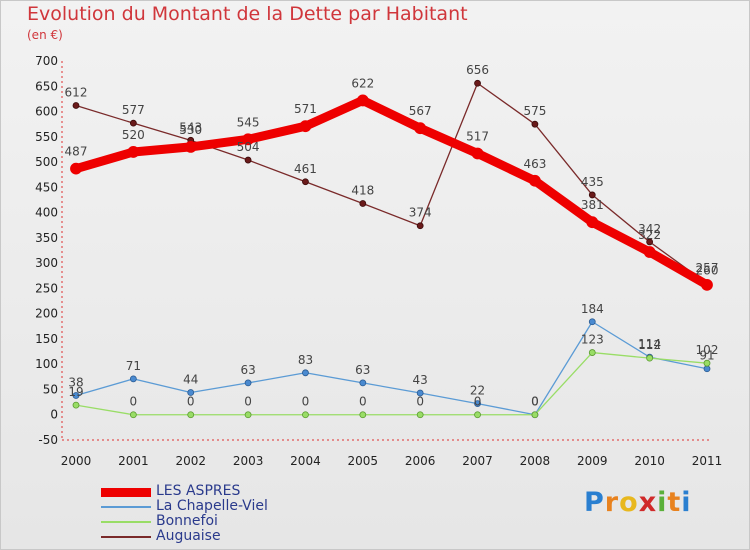 The width and height of the screenshot is (750, 550). Describe the element at coordinates (305, 360) in the screenshot. I see `data-label-la-chapelle-viel: 83` at that location.